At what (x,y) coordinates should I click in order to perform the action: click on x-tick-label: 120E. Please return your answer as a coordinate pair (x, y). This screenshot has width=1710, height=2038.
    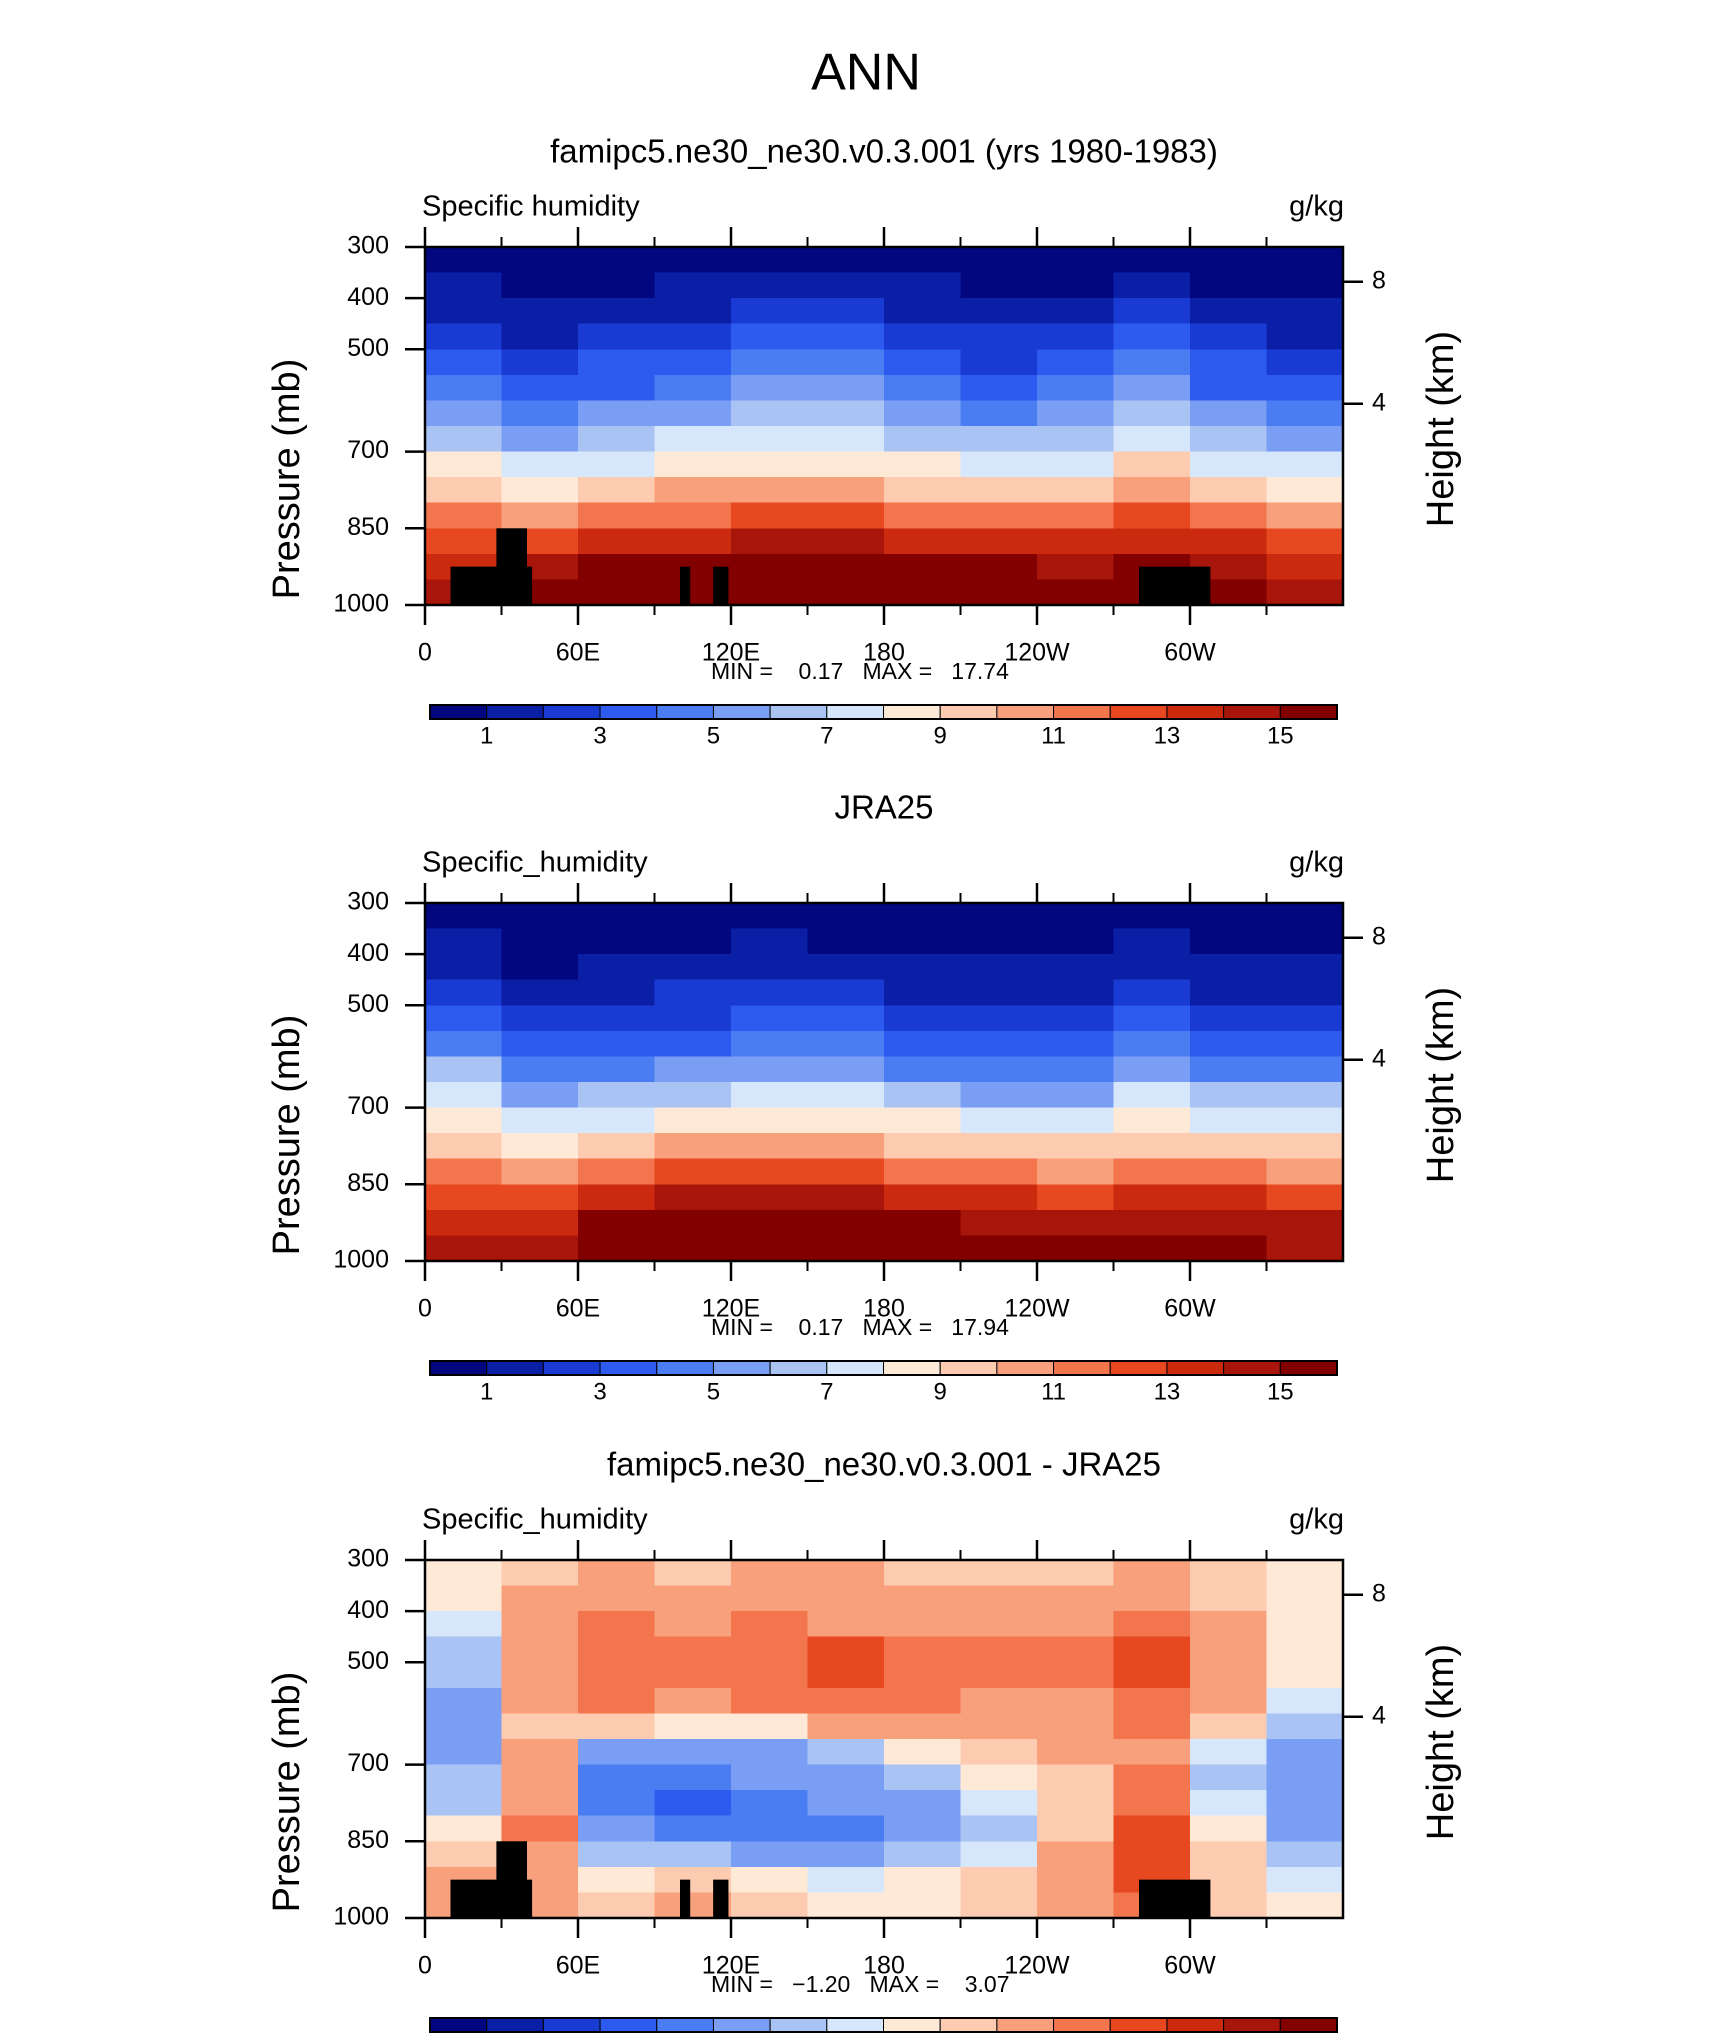
    Looking at the image, I should click on (731, 1309).